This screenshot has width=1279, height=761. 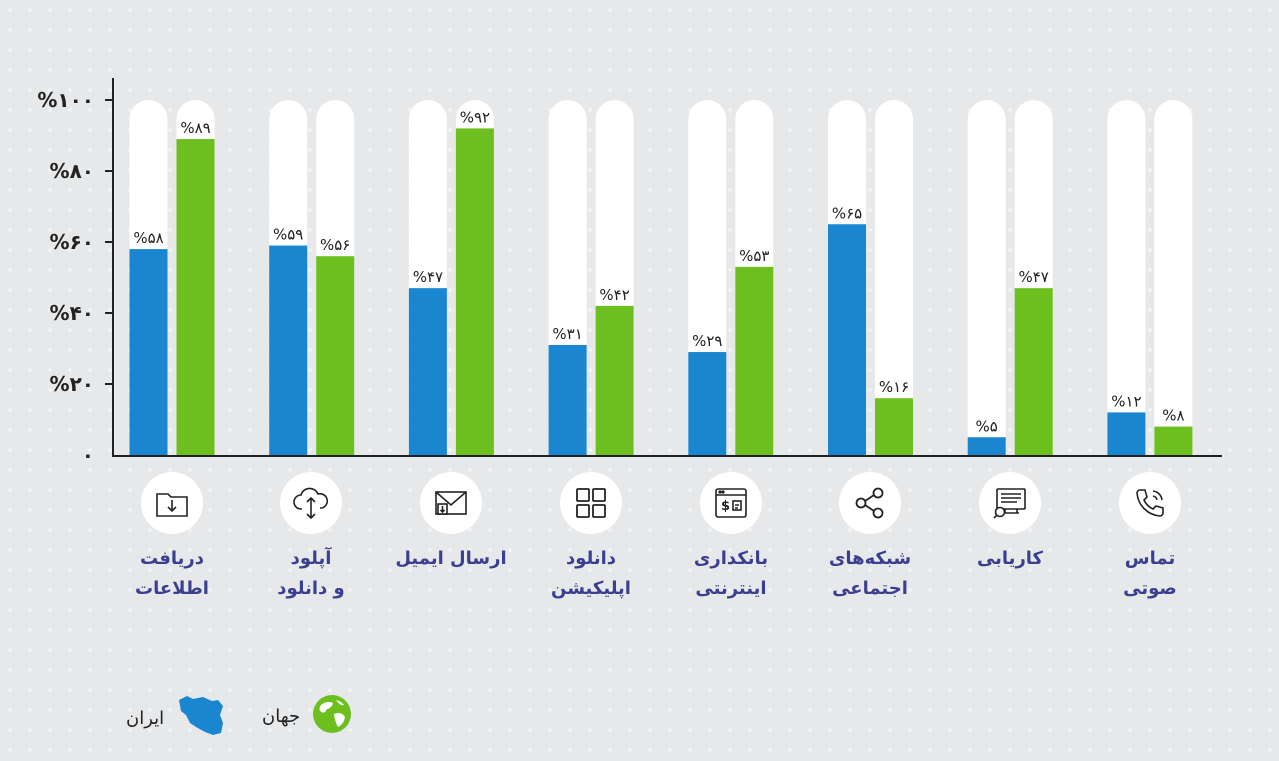 What do you see at coordinates (311, 573) in the screenshot?
I see `category-label: آپلود و دانلود` at bounding box center [311, 573].